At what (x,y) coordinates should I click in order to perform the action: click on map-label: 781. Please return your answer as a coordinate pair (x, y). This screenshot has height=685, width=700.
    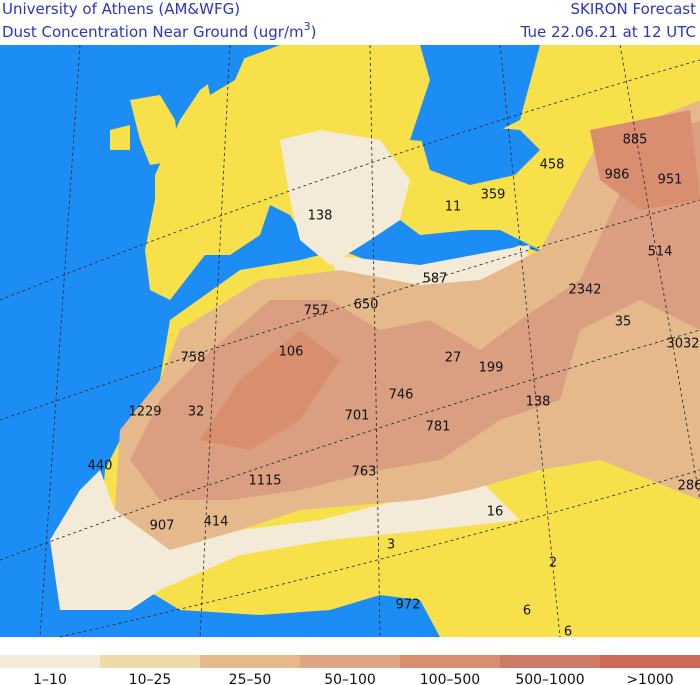
    Looking at the image, I should click on (438, 427).